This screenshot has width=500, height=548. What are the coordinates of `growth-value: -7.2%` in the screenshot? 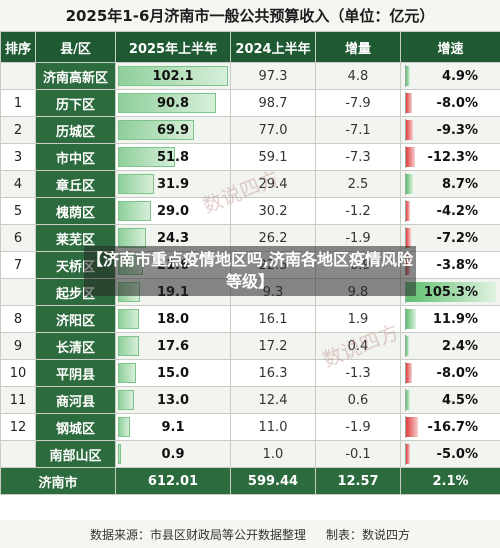 It's located at (457, 238).